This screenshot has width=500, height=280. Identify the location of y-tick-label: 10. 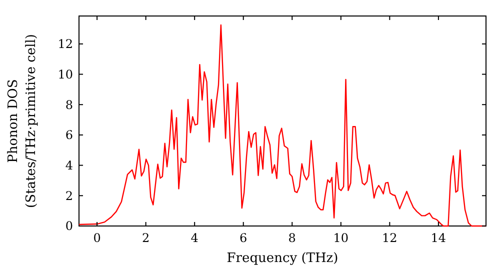
(65, 74).